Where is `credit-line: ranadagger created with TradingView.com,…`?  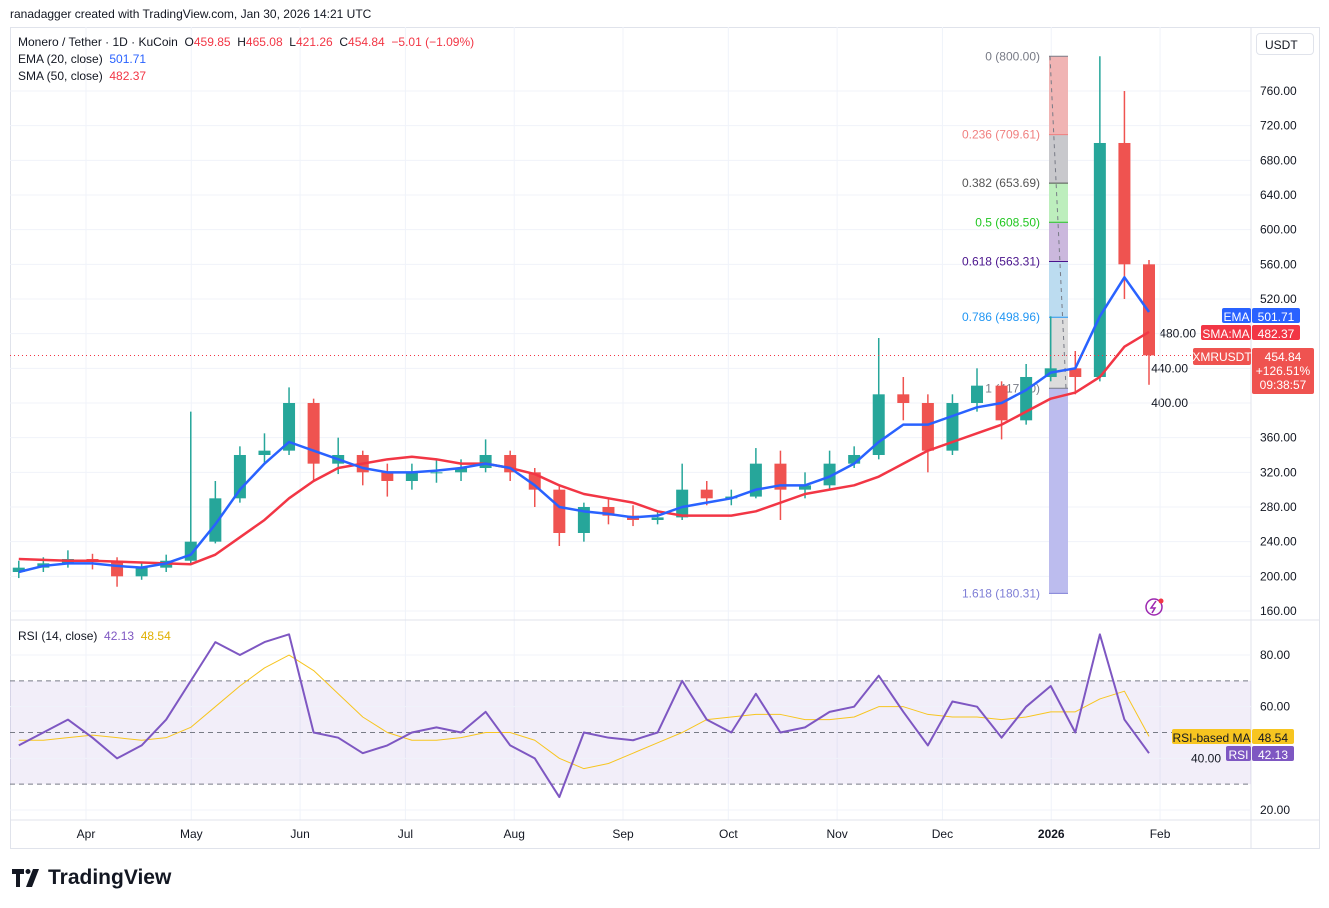 credit-line: ranadagger created with TradingView.com,… is located at coordinates (191, 14).